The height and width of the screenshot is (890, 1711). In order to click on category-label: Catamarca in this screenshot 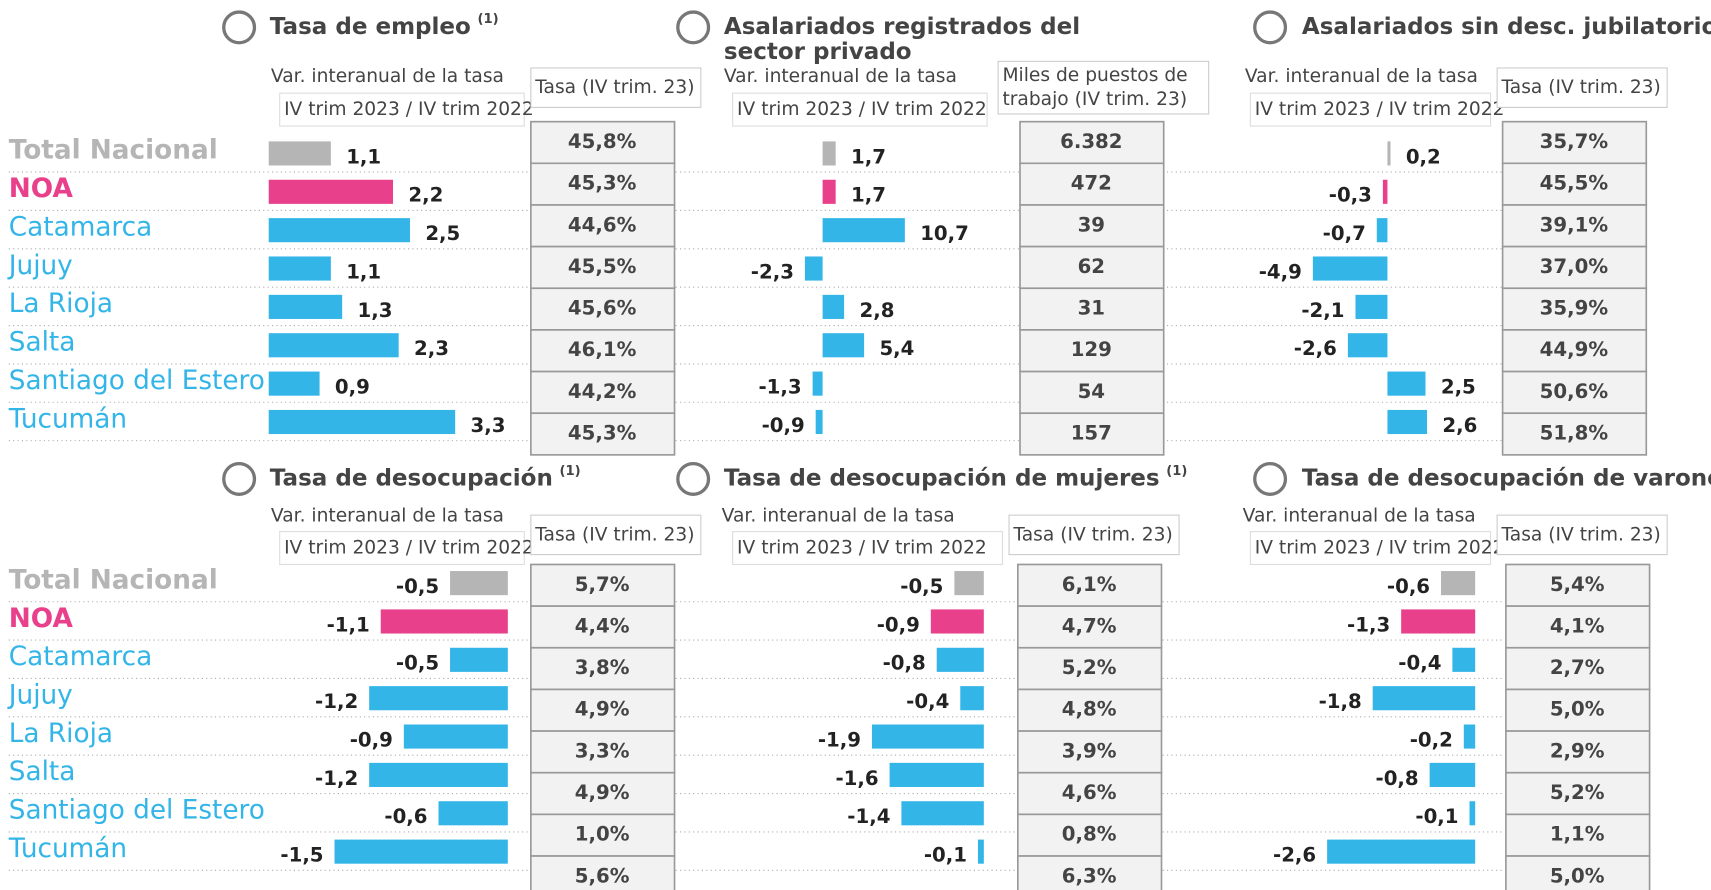, I will do `click(81, 227)`.